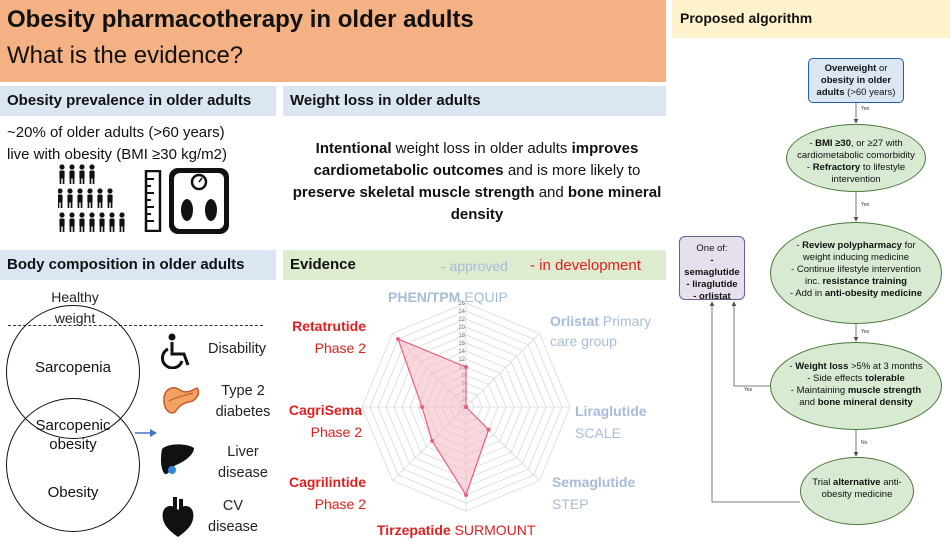  I want to click on drug-name: Cagrilintide, so click(327, 482).